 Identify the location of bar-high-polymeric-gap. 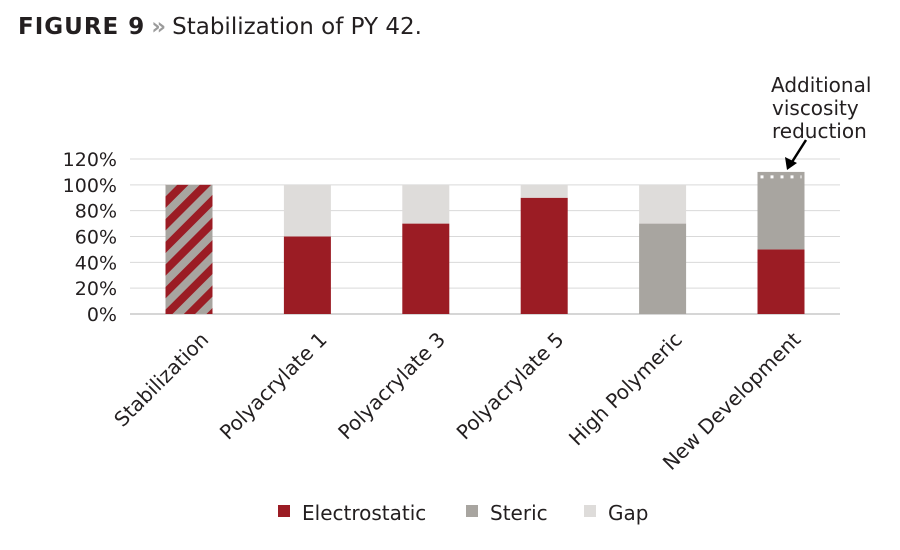
(663, 204).